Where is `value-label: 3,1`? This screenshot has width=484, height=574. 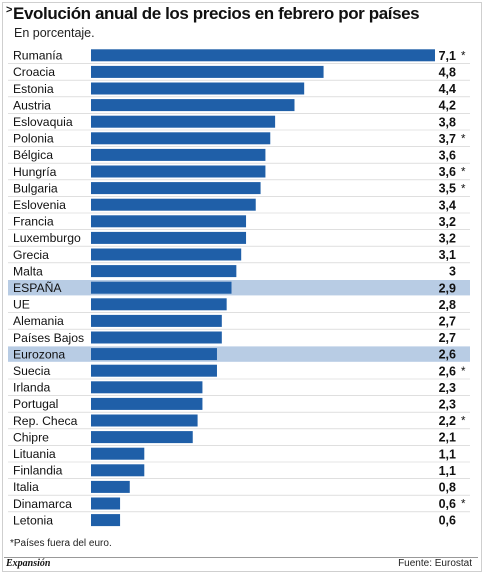 value-label: 3,1 is located at coordinates (447, 255).